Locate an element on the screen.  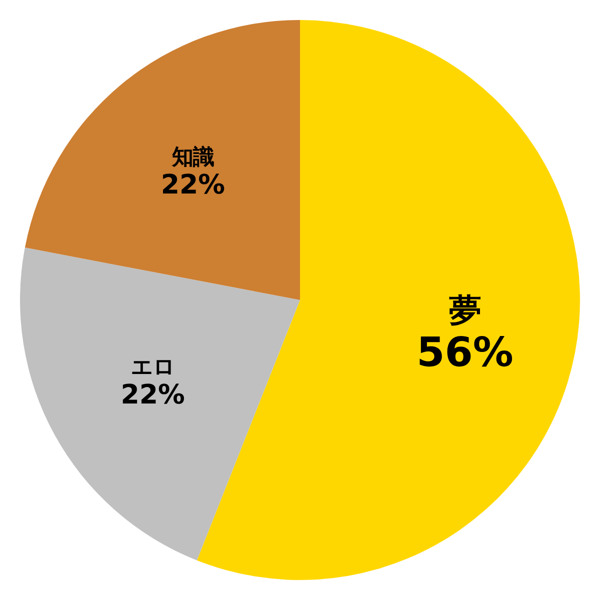
slice-label: 知識 is located at coordinates (192, 157).